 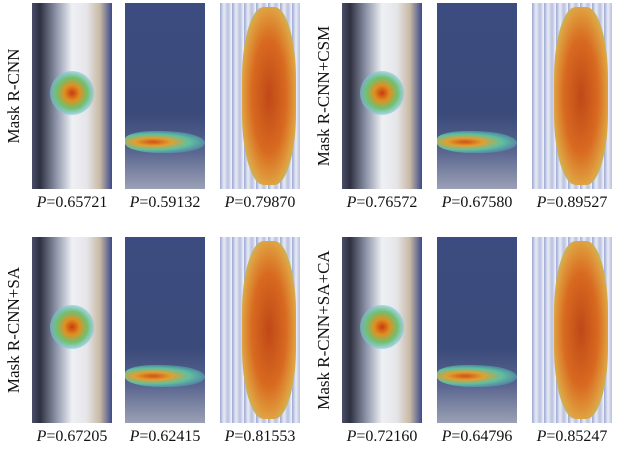 What do you see at coordinates (477, 436) in the screenshot?
I see `p-caption: P=0.64796` at bounding box center [477, 436].